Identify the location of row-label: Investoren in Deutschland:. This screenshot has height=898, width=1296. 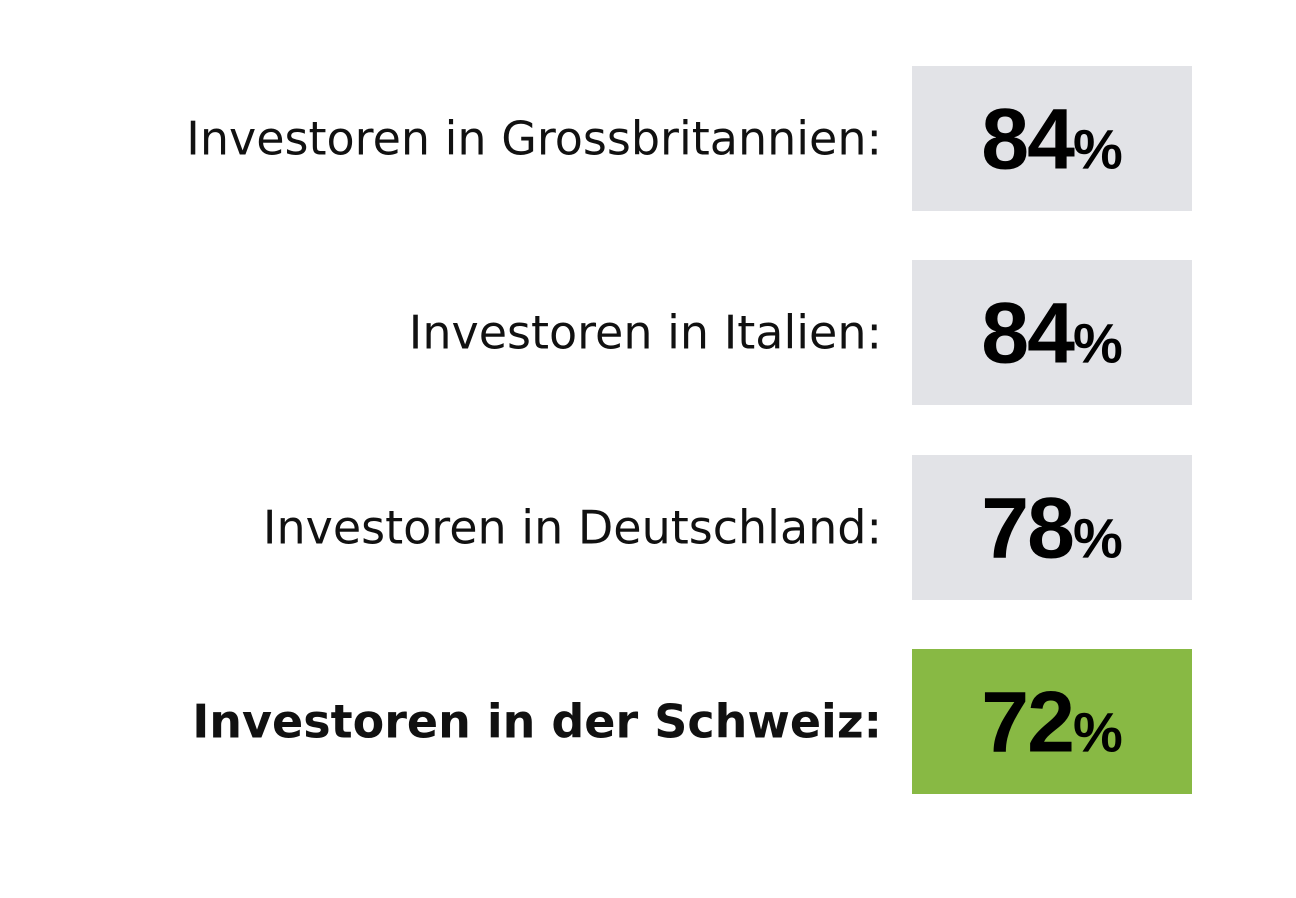
(572, 528).